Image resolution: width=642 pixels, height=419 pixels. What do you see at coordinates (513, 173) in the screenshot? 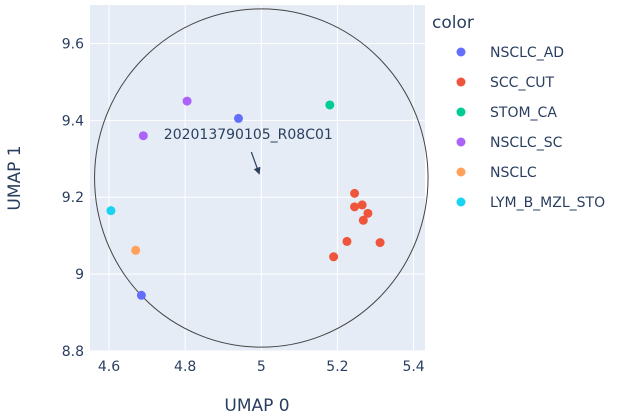
I see `legend-label-nsclc: NSCLC` at bounding box center [513, 173].